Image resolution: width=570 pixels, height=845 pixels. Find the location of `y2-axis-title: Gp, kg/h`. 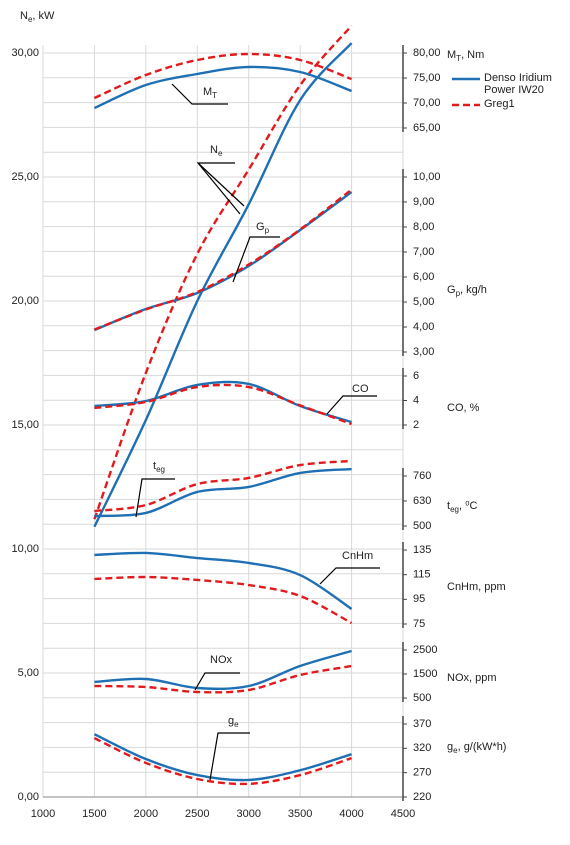

y2-axis-title: Gp, kg/h is located at coordinates (467, 291).